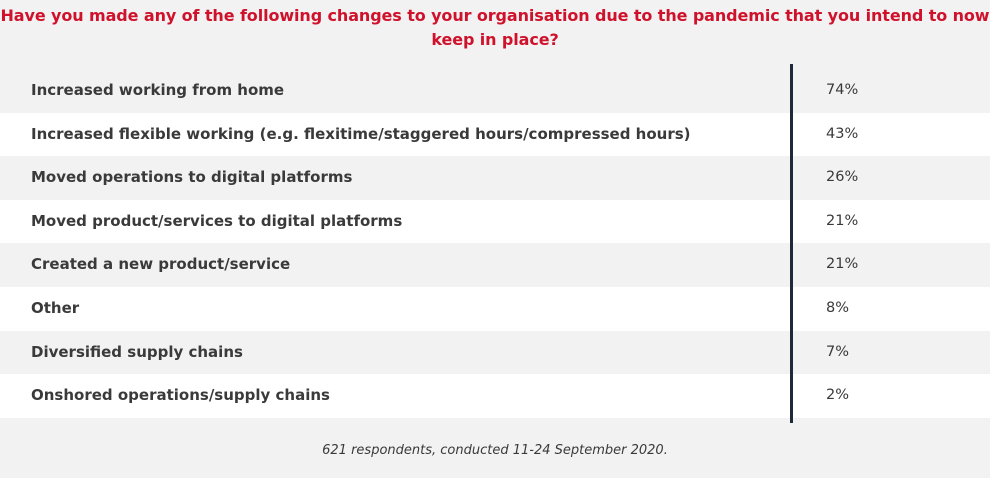 Image resolution: width=990 pixels, height=478 pixels. Describe the element at coordinates (838, 395) in the screenshot. I see `value-label: 2%` at that location.